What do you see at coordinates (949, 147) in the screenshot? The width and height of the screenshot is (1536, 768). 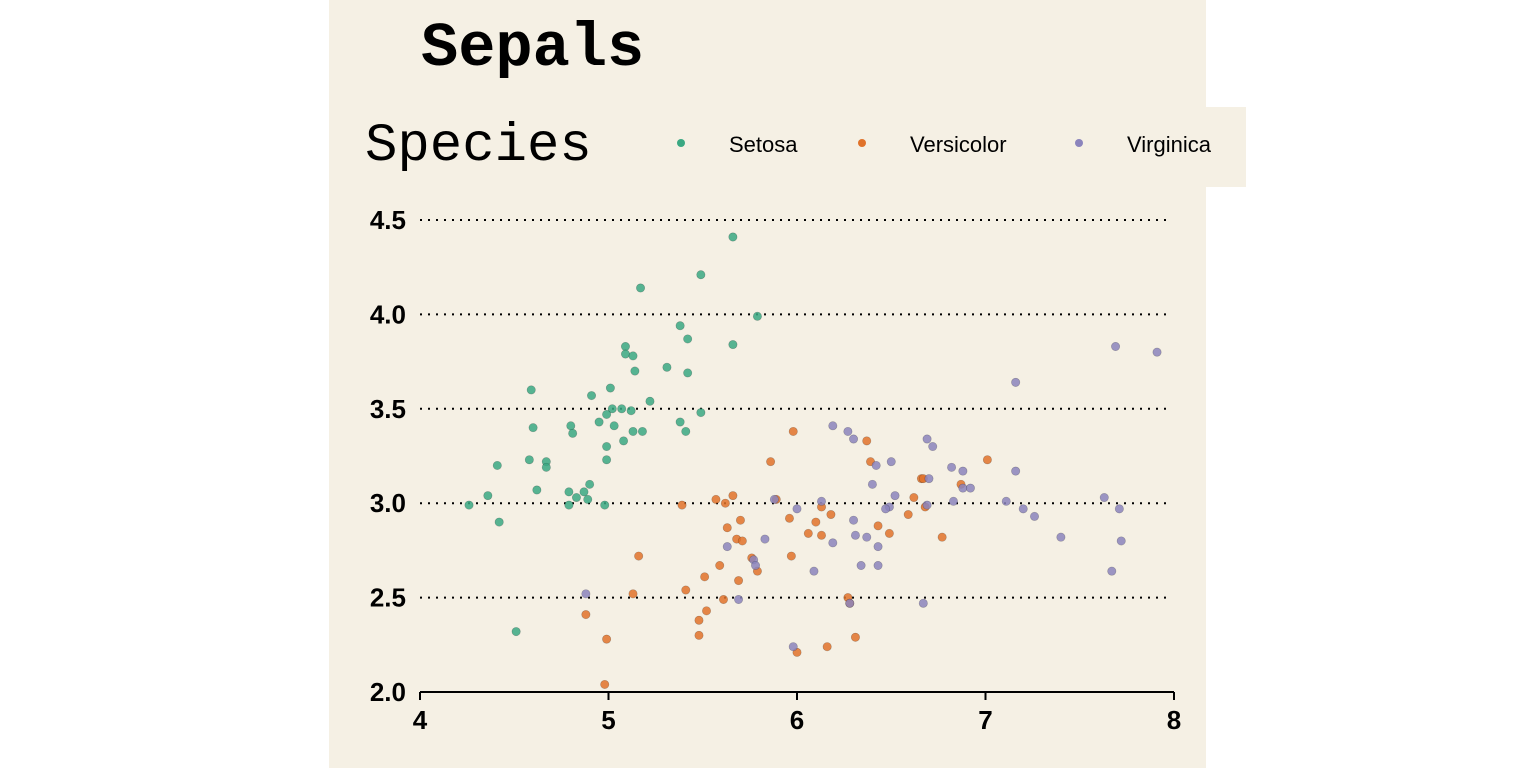 I see `legend-box` at bounding box center [949, 147].